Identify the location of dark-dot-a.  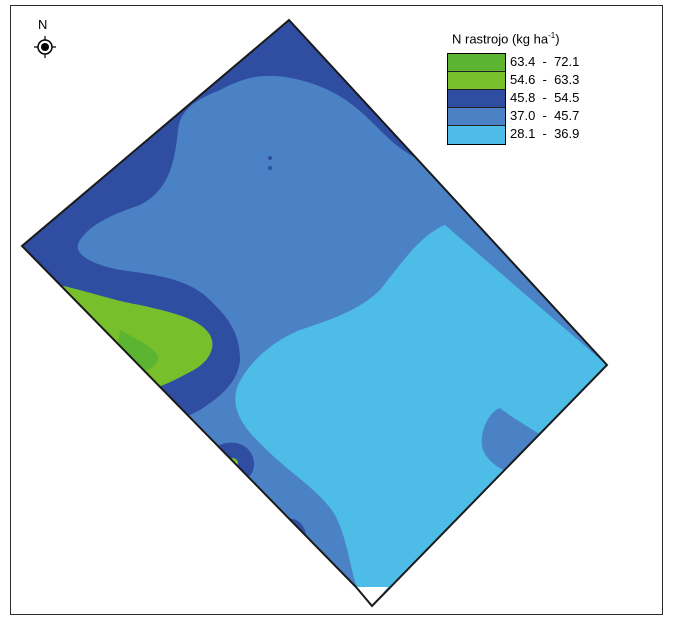
(270, 158).